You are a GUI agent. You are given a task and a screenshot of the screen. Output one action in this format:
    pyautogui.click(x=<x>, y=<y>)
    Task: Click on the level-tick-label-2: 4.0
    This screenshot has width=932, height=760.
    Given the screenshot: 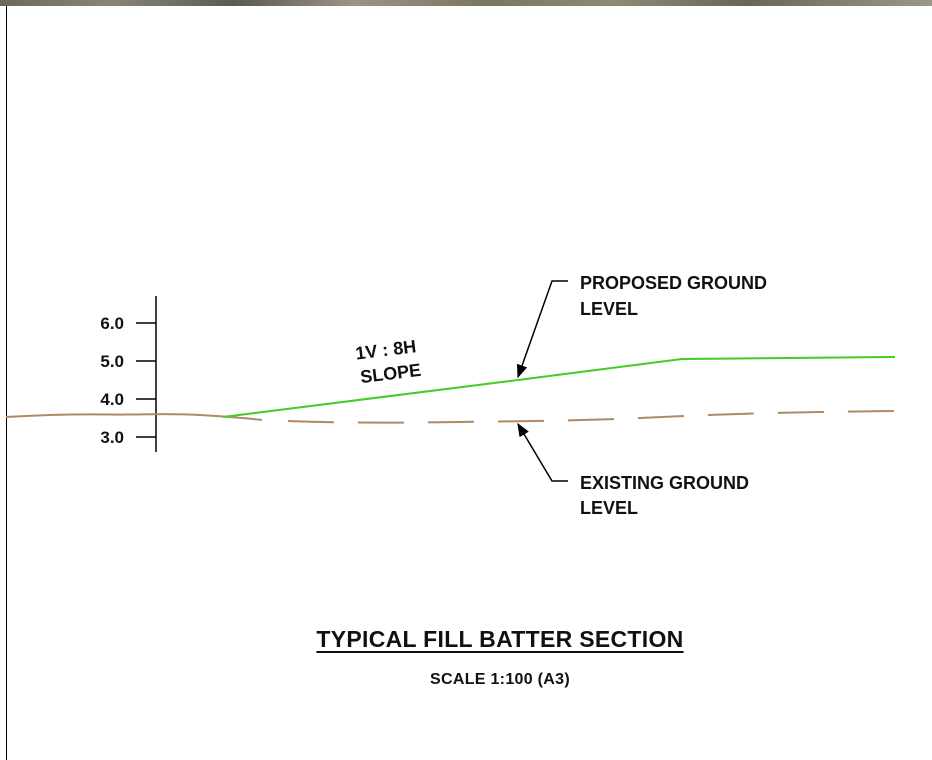 What is the action you would take?
    pyautogui.click(x=112, y=399)
    